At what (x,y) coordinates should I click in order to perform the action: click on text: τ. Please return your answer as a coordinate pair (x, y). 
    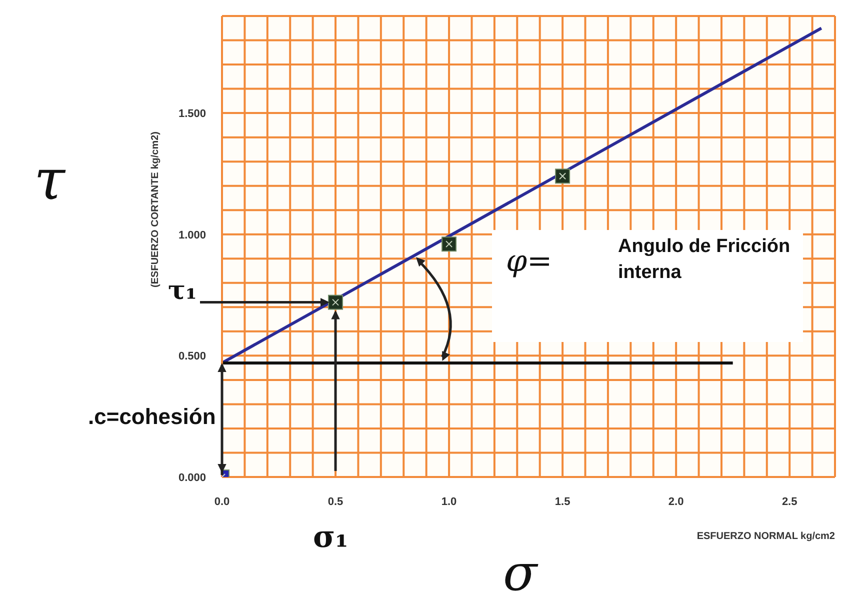
    Looking at the image, I should click on (49, 180).